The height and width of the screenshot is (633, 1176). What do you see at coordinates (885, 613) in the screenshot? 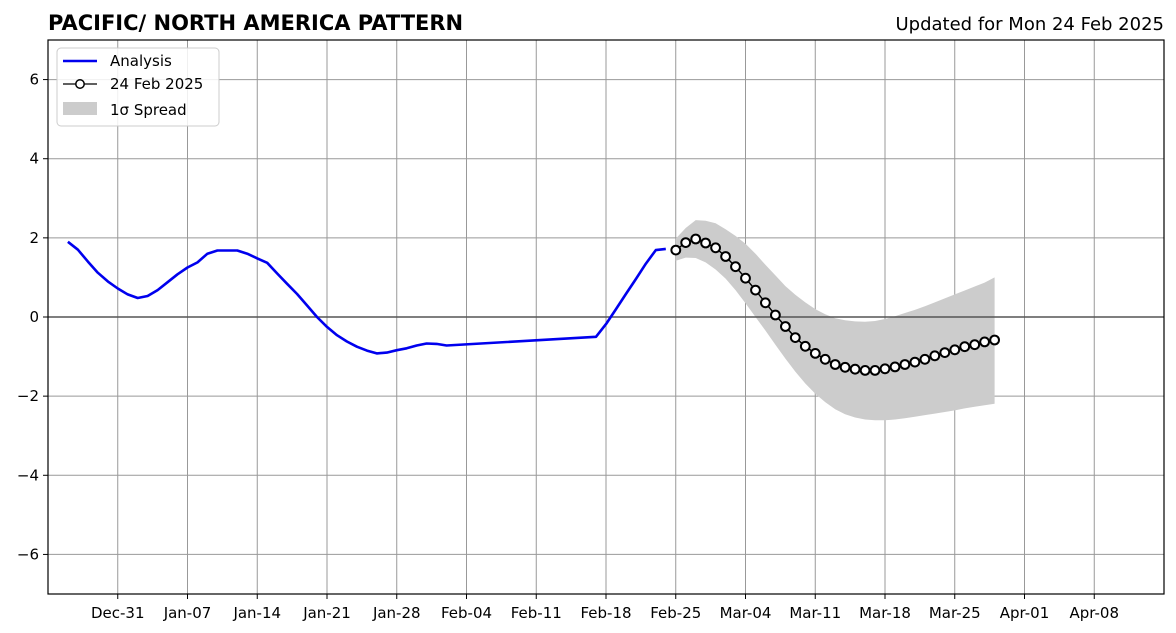
I see `x-tick-label: Mar-18` at bounding box center [885, 613].